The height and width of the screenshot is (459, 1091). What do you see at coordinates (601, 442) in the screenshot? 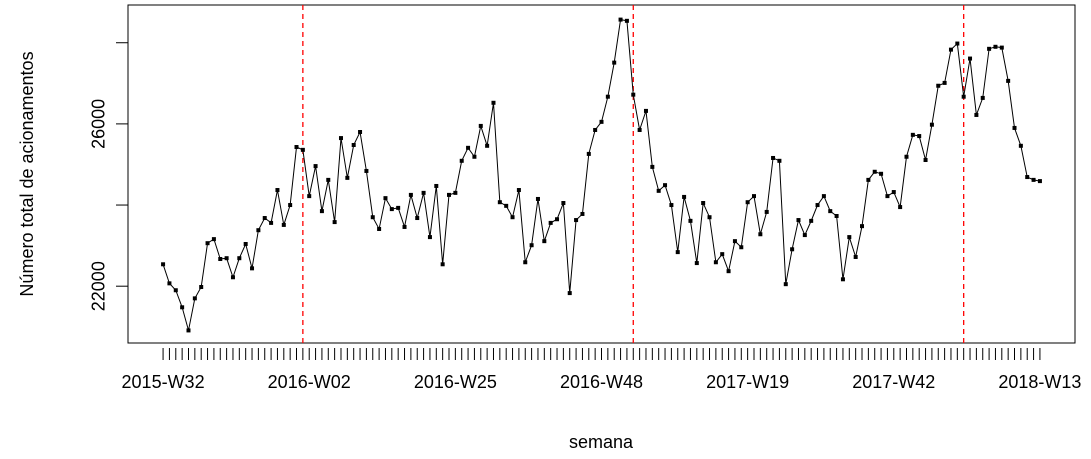
I see `x-axis-label: semana` at bounding box center [601, 442].